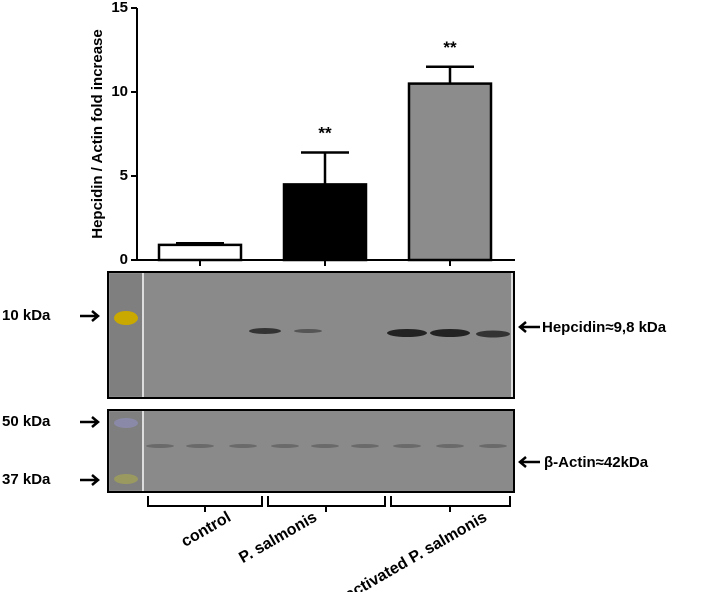 This screenshot has width=720, height=592. What do you see at coordinates (26, 479) in the screenshot?
I see `marker-label: 37 kDa` at bounding box center [26, 479].